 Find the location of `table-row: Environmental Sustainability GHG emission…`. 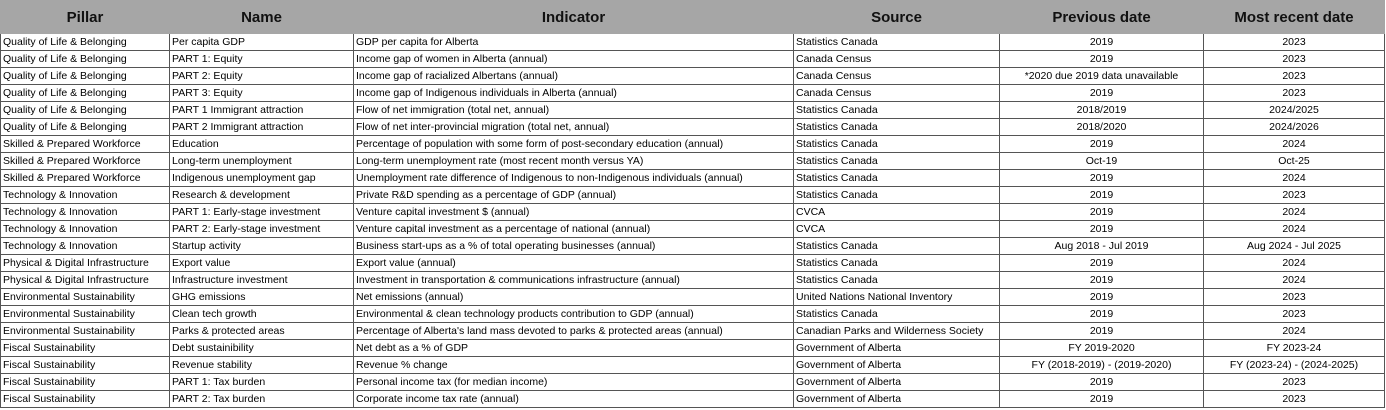

table-row: Environmental Sustainability GHG emission… is located at coordinates (692, 297).